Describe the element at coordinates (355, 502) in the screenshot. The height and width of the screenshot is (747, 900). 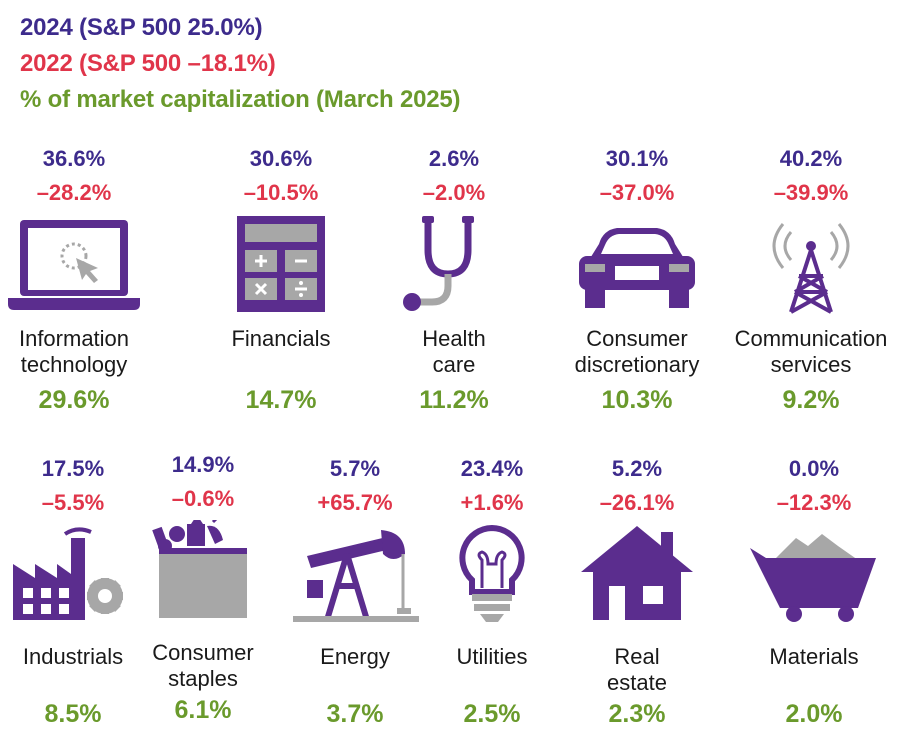
I see `return-2022: +65.7%` at that location.